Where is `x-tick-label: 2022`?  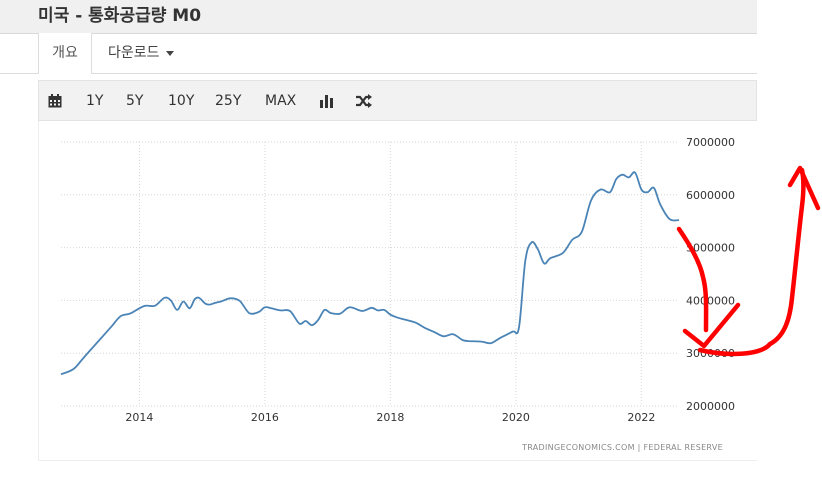
x-tick-label: 2022 is located at coordinates (641, 417).